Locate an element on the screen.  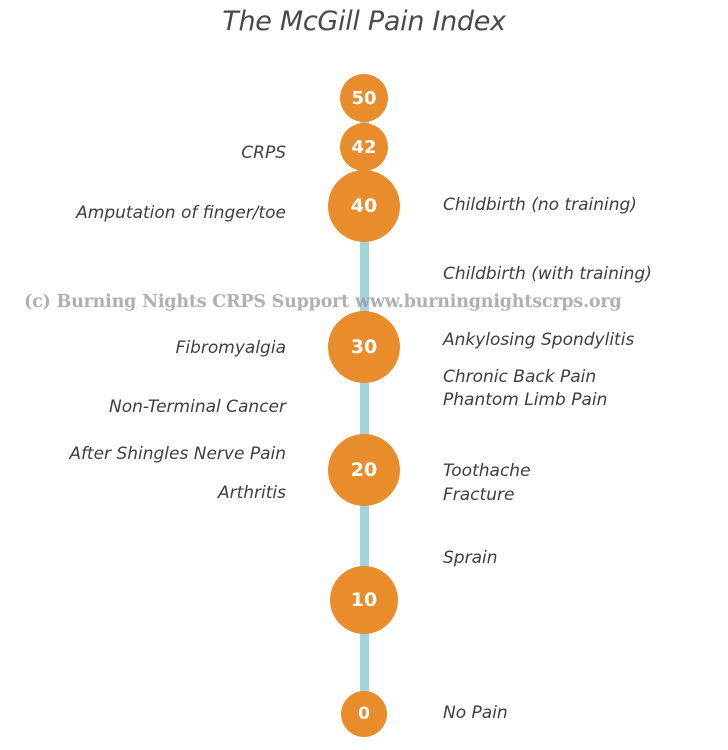
label-phantom-limb-pain: Phantom Limb Pain is located at coordinates (525, 400).